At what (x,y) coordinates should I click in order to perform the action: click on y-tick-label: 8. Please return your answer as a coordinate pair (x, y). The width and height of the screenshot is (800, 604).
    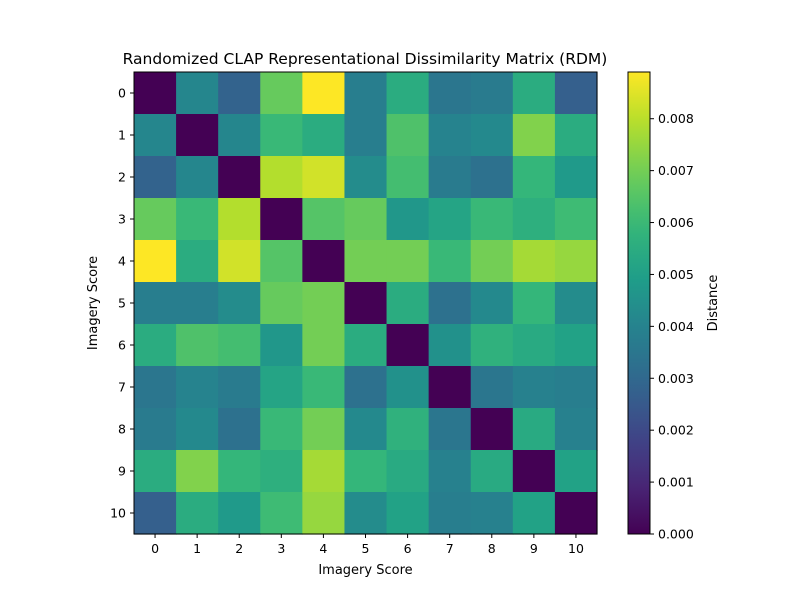
    Looking at the image, I should click on (122, 429).